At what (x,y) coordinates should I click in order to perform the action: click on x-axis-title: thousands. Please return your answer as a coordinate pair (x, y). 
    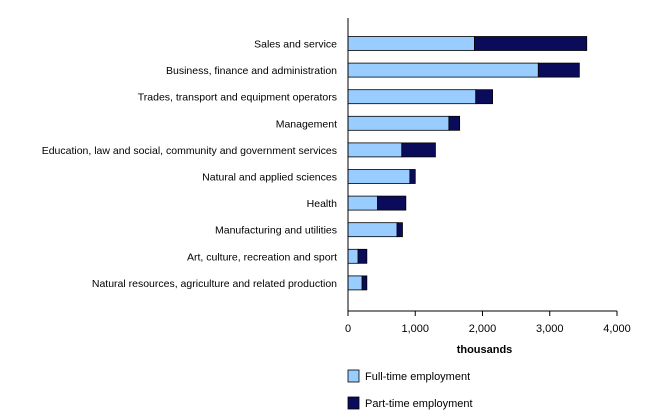
    Looking at the image, I should click on (485, 350).